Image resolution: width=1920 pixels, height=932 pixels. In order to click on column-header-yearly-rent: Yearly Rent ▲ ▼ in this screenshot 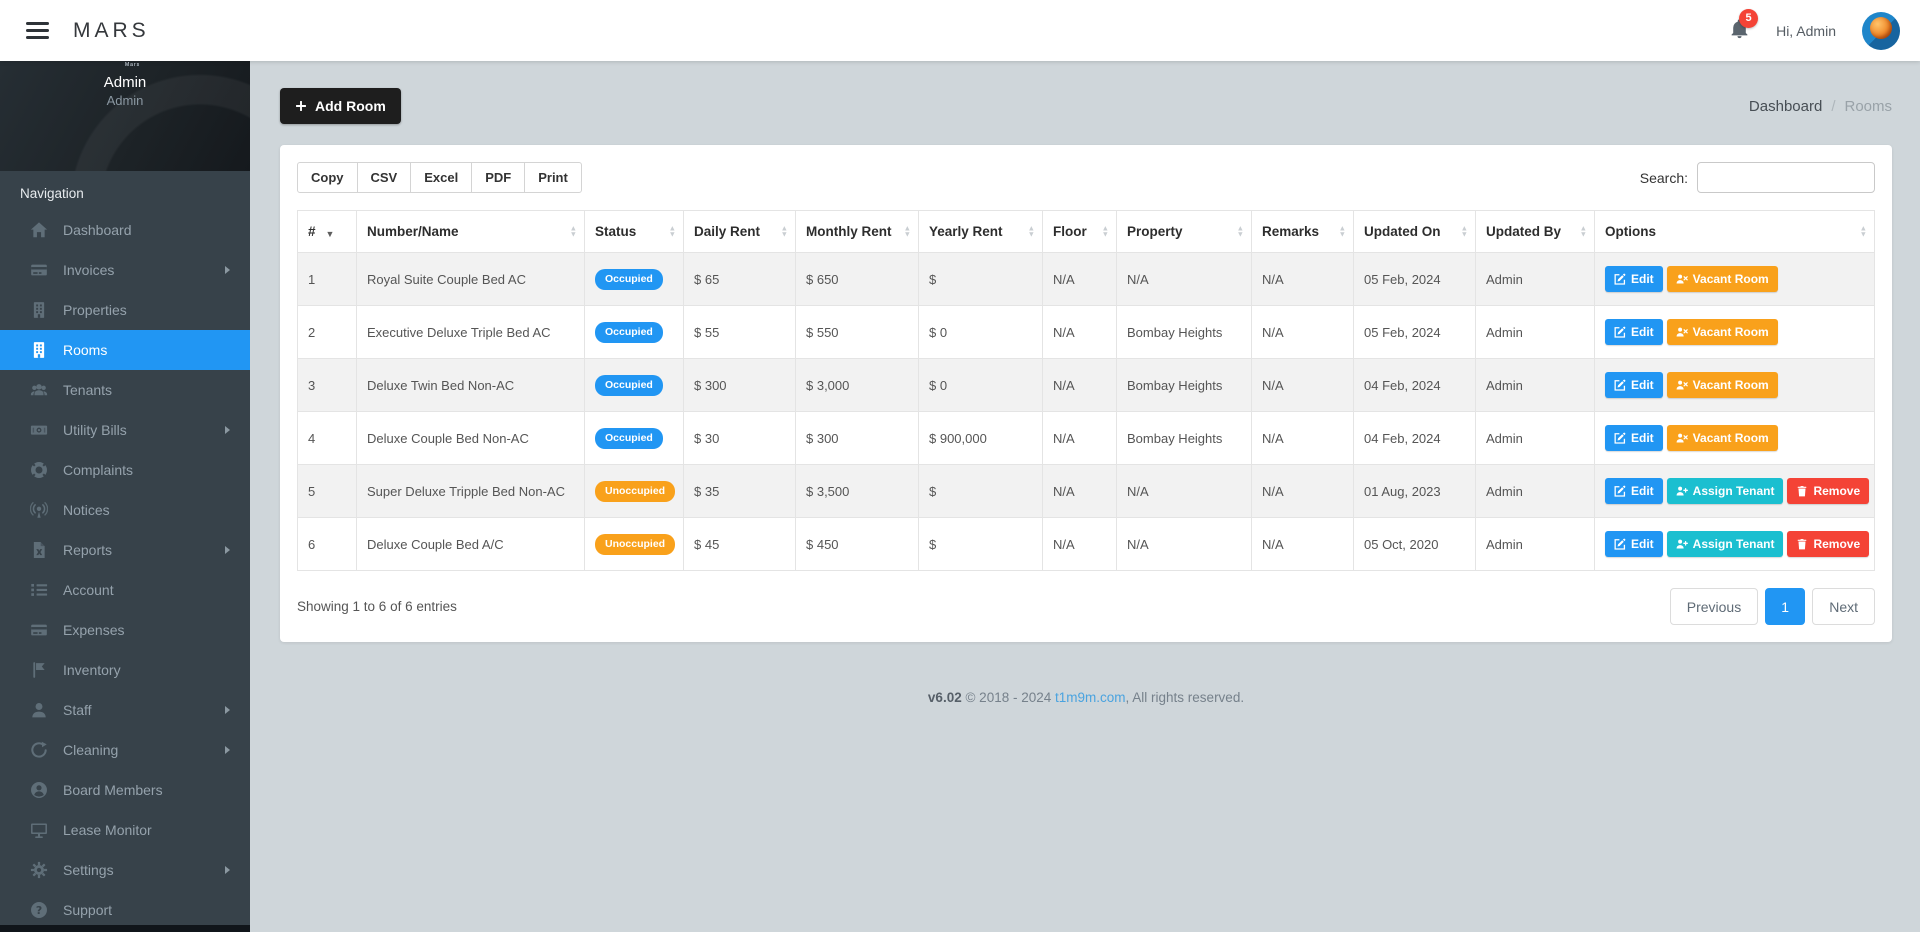, I will do `click(980, 231)`.